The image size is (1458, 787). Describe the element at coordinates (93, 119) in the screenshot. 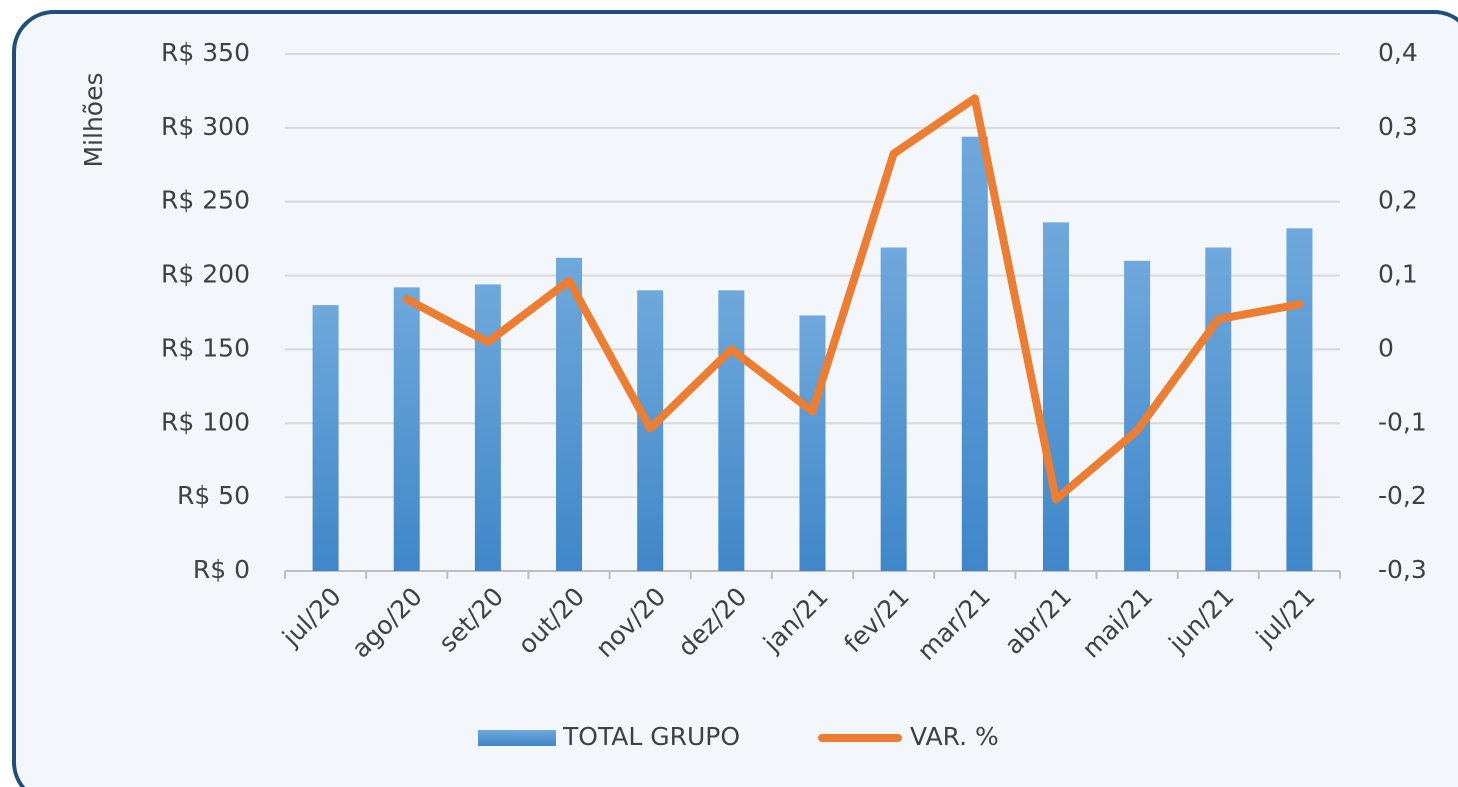

I see `y-axis-title: Milhões` at that location.